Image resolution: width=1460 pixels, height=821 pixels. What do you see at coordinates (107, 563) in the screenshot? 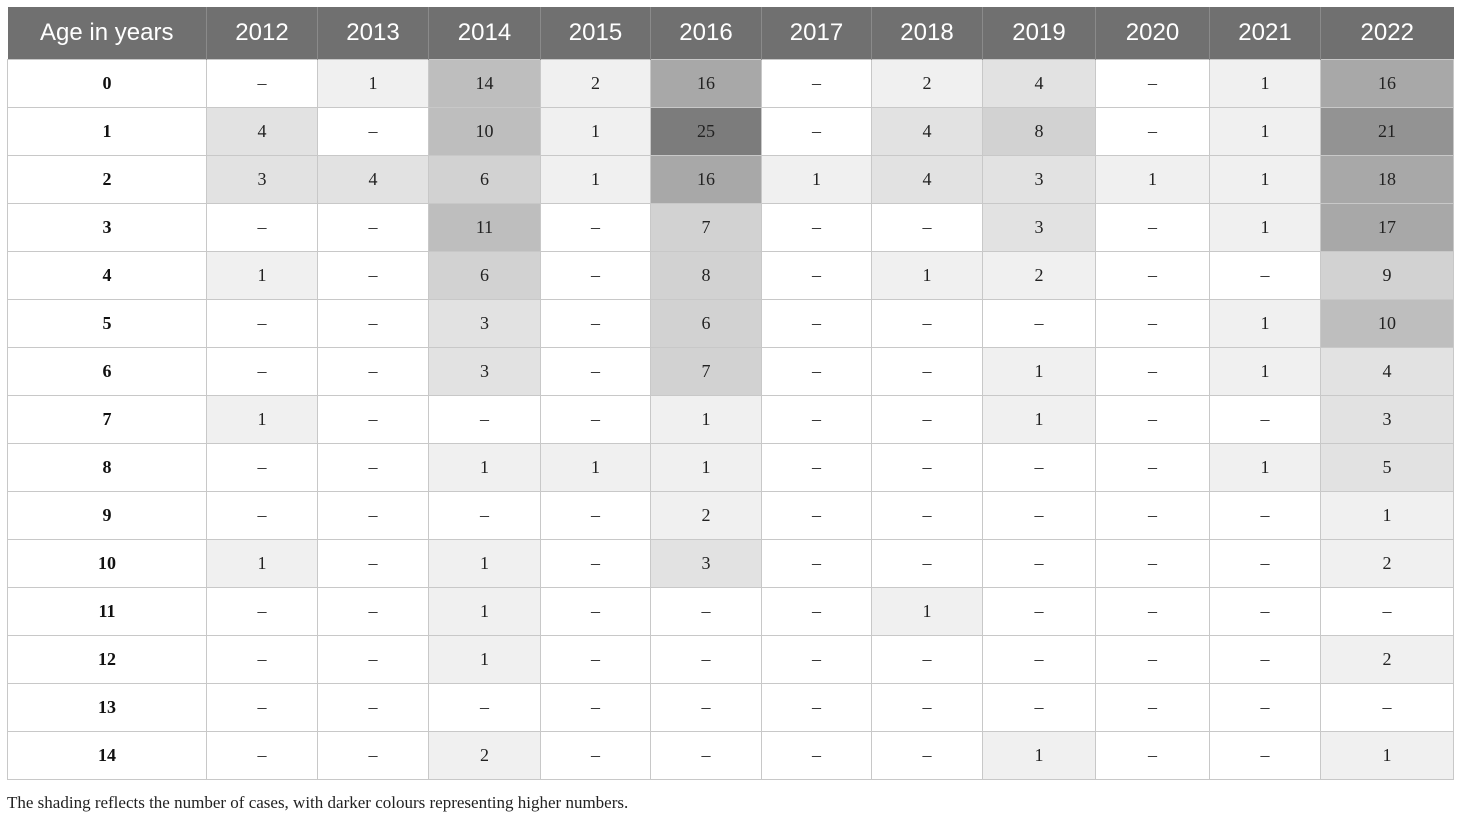
I see `row-label-age-10: 10` at bounding box center [107, 563].